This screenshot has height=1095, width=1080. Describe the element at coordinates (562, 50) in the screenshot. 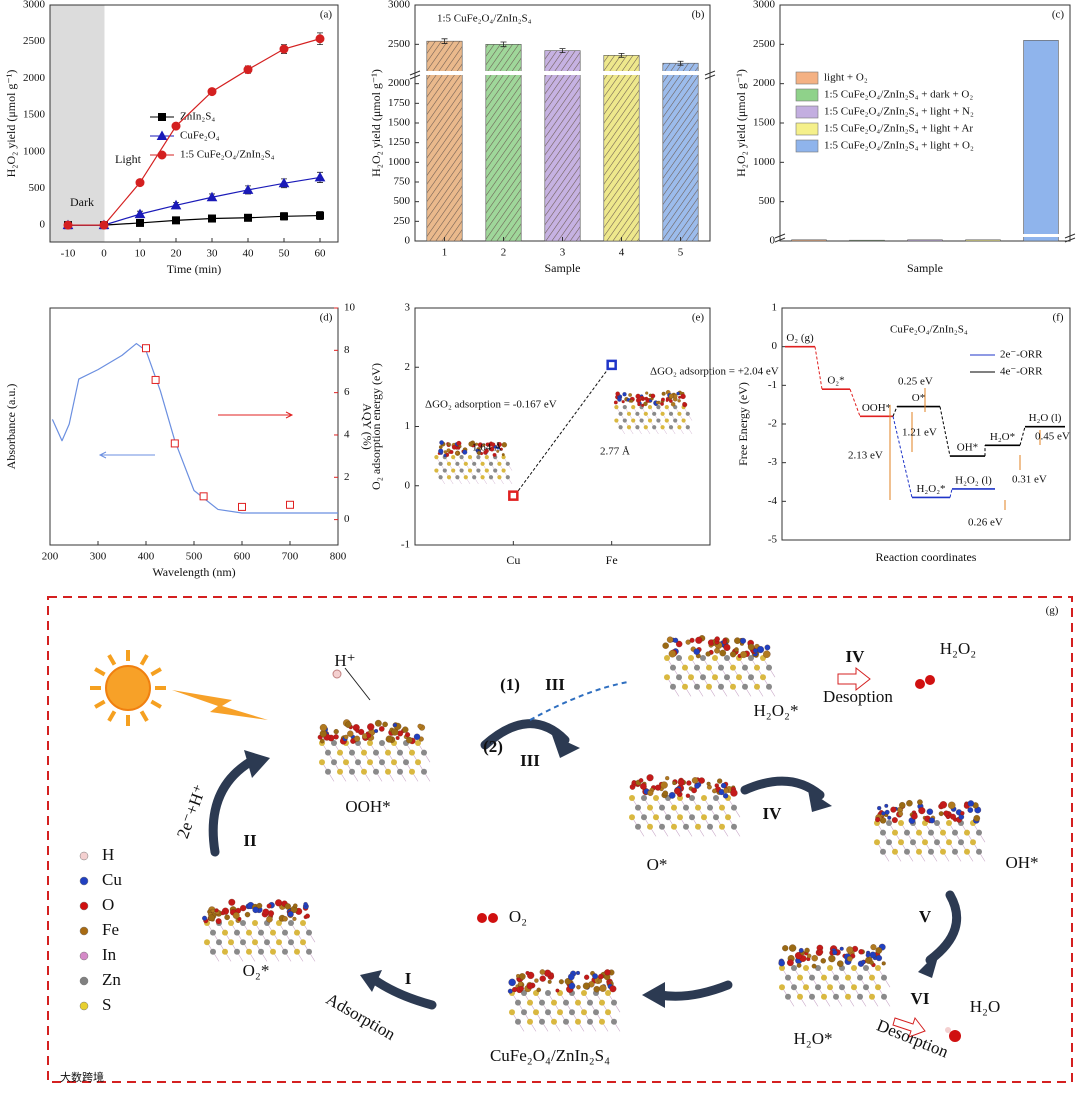

I see `error-bar` at that location.